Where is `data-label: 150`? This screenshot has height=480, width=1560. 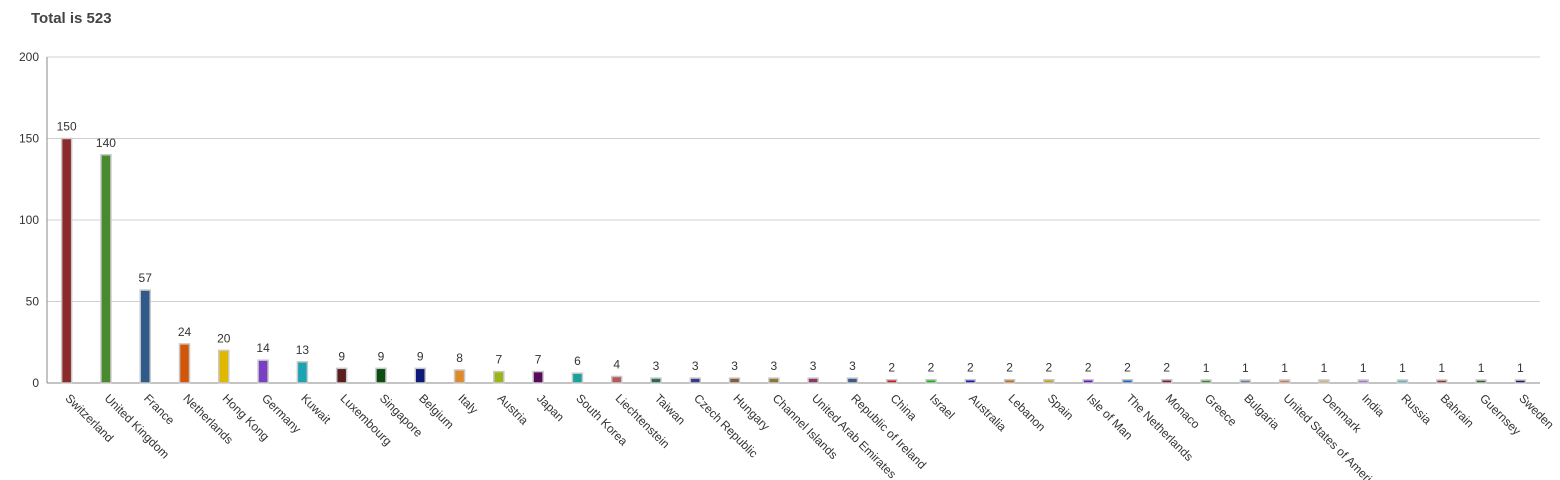
data-label: 150 is located at coordinates (67, 127).